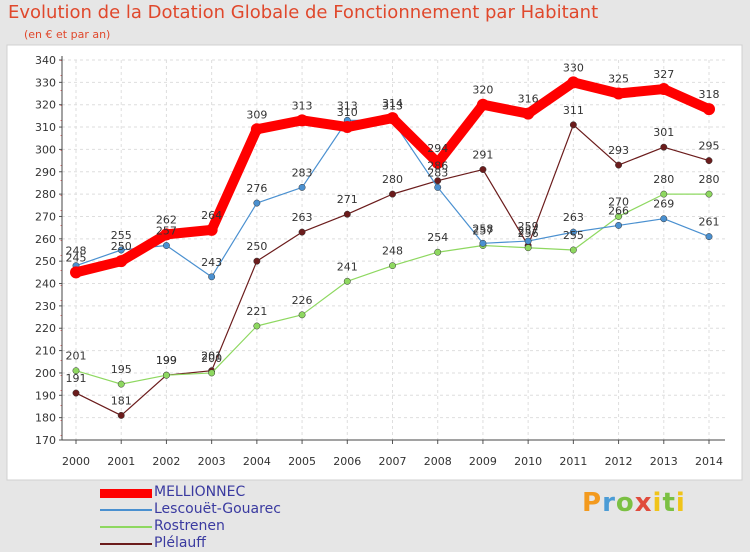  Describe the element at coordinates (618, 150) in the screenshot. I see `data-label-plelauff: 293` at that location.